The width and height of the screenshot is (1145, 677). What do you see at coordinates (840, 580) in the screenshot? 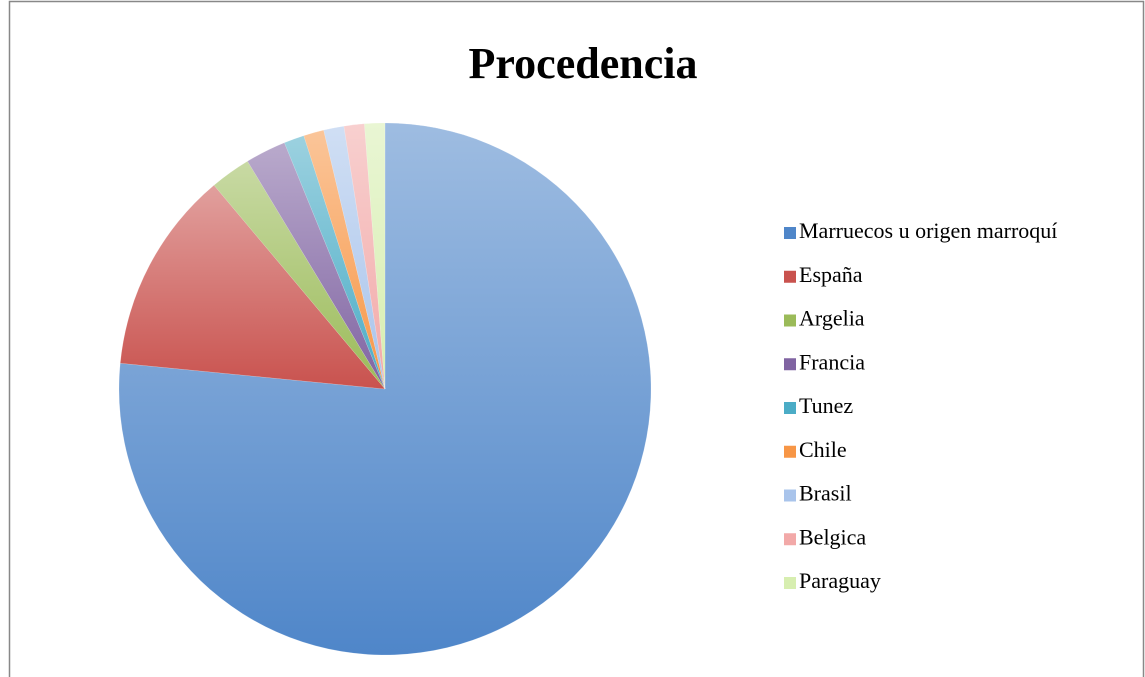
I see `legend-label: Paraguay` at bounding box center [840, 580].